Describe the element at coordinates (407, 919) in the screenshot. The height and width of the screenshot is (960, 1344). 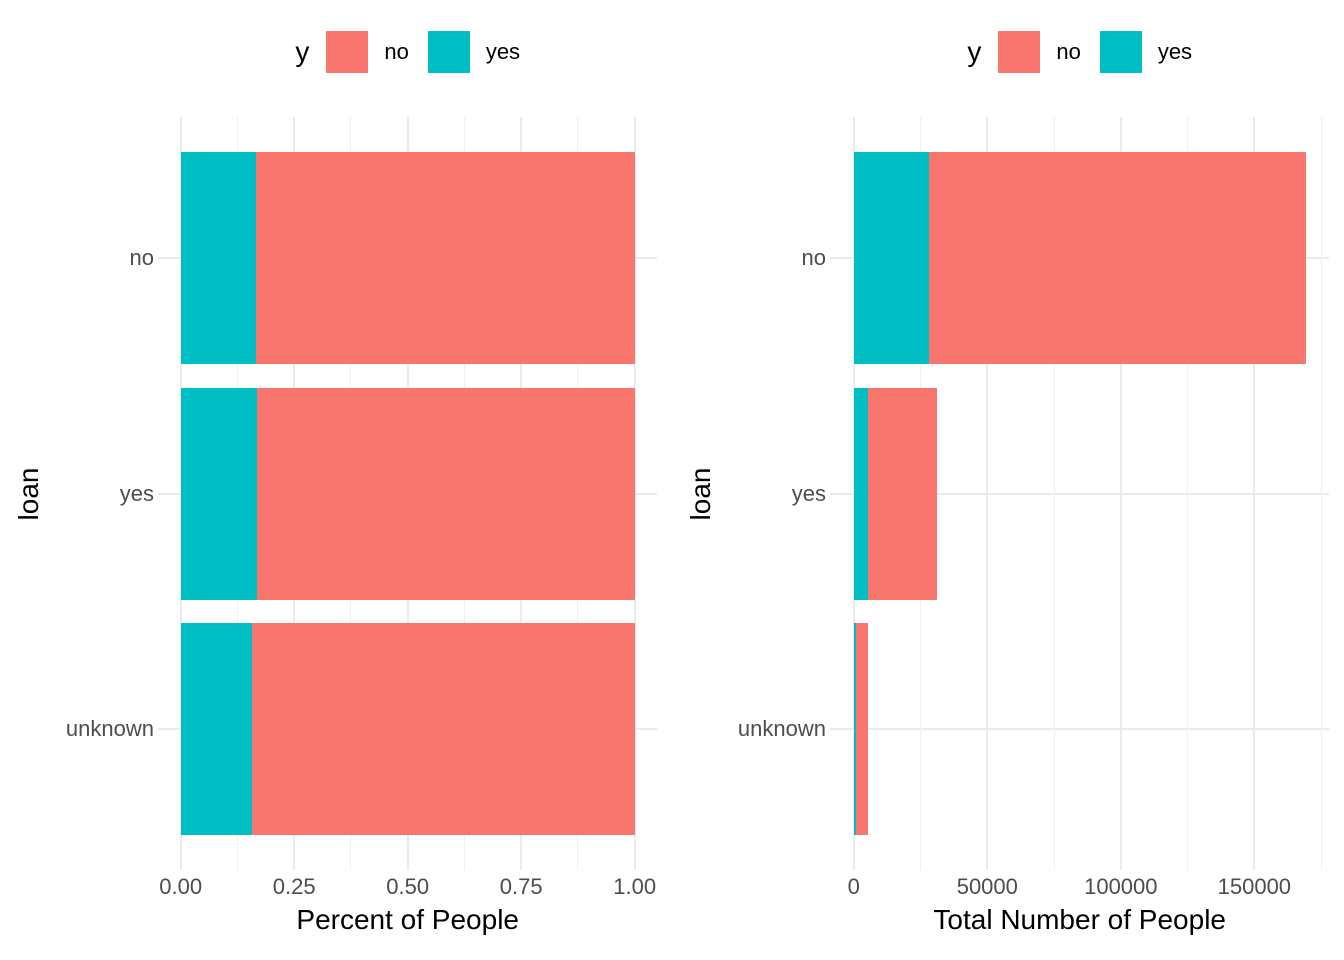
I see `x-axis-title: Percent of People` at that location.